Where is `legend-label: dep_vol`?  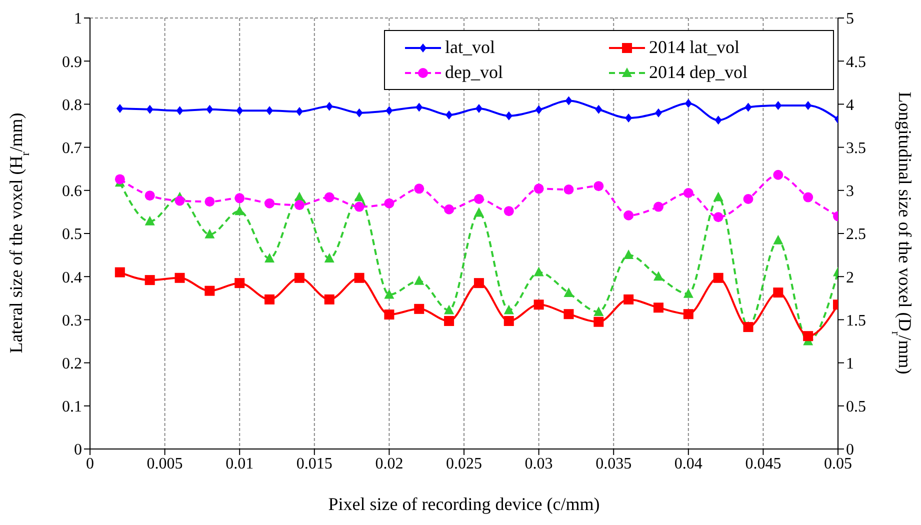
legend-label: dep_vol is located at coordinates (474, 72).